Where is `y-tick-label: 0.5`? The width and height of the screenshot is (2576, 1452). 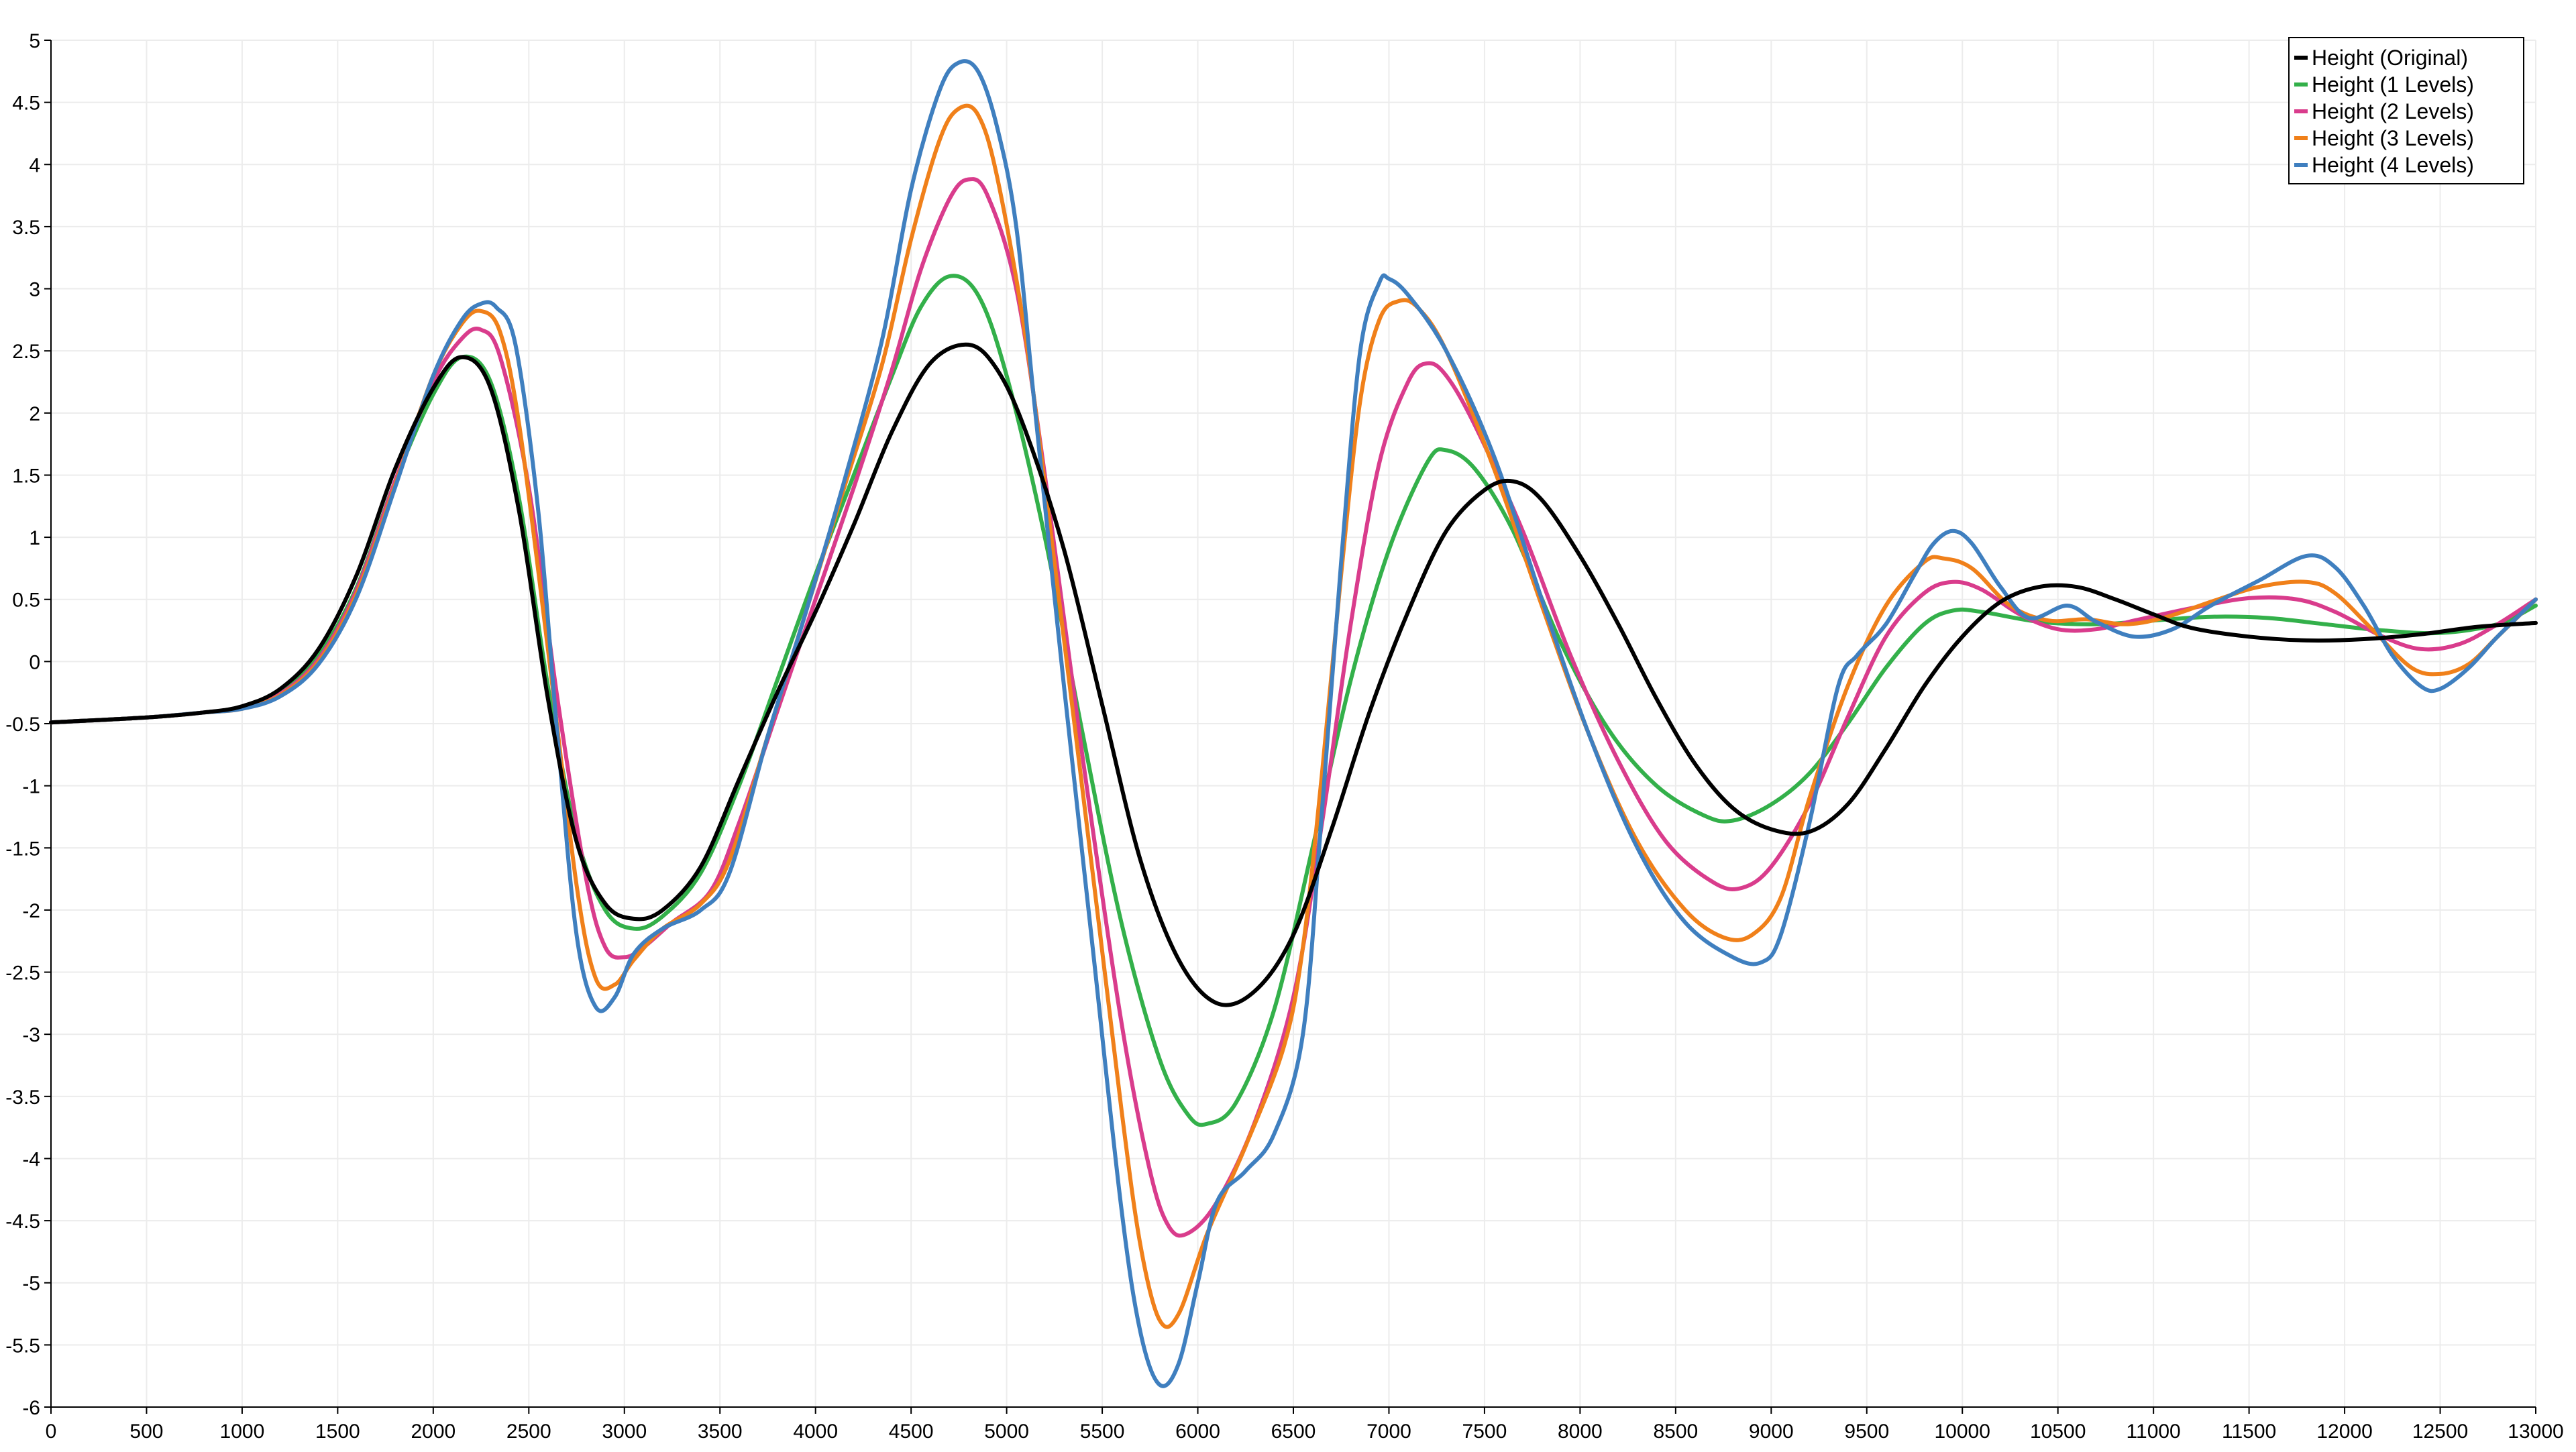
y-tick-label: 0.5 is located at coordinates (26, 601).